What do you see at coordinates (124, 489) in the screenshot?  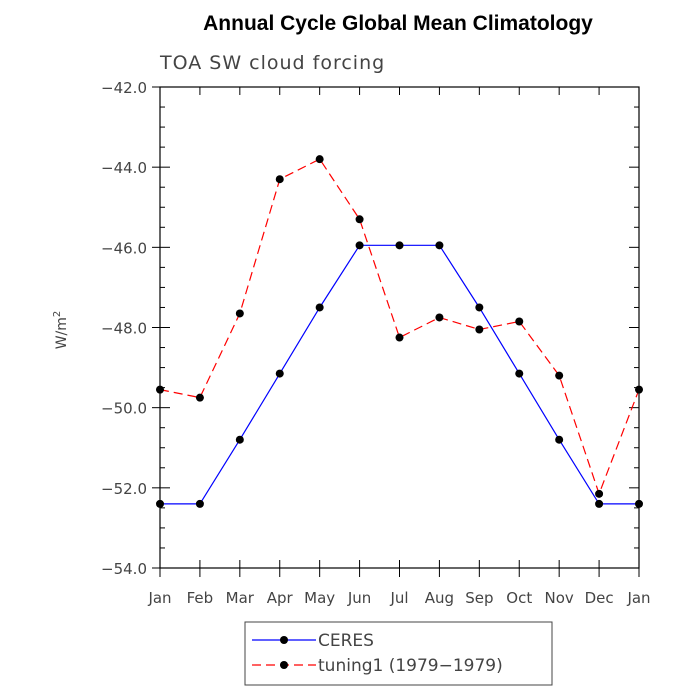 I see `y-tick-label: −52.0` at bounding box center [124, 489].